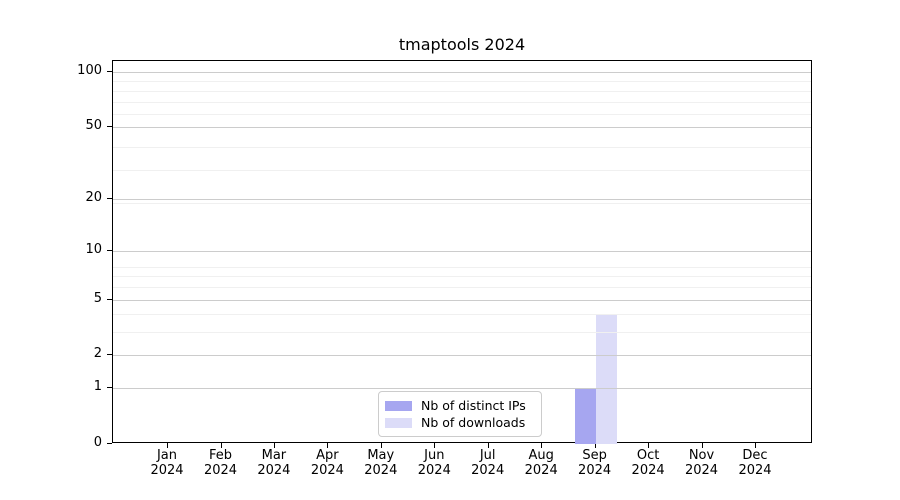 The width and height of the screenshot is (900, 500). What do you see at coordinates (381, 463) in the screenshot?
I see `x-tick-label-may: May 2024` at bounding box center [381, 463].